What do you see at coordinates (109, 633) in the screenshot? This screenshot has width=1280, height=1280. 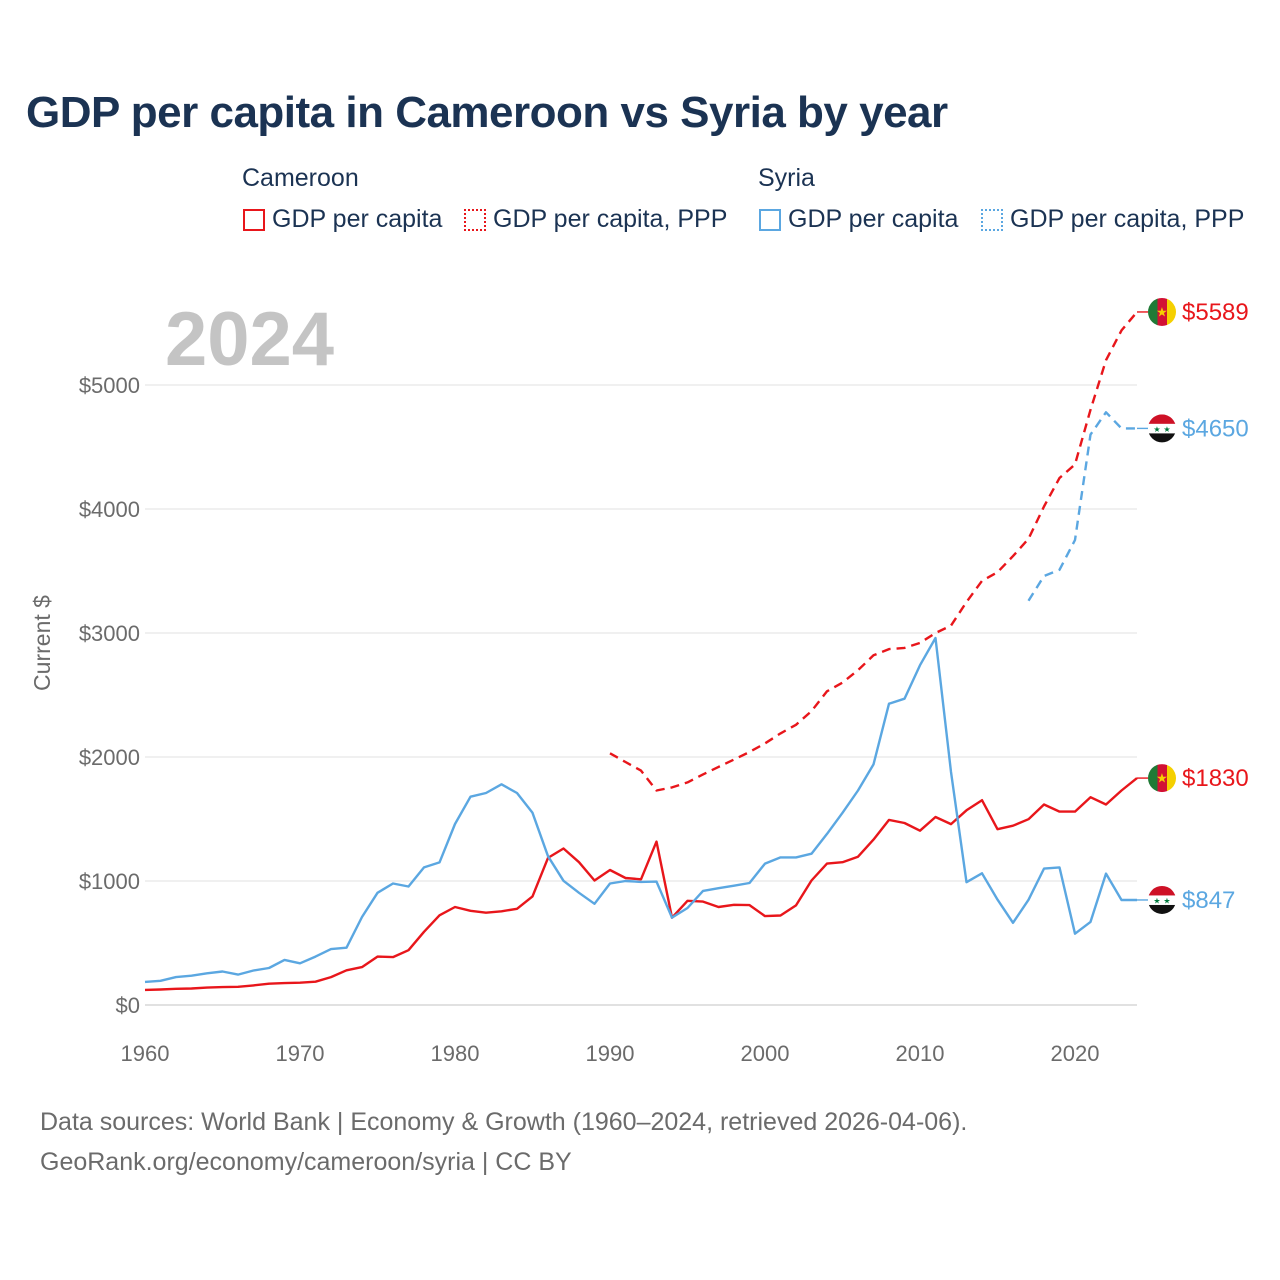 I see `y-tick-label: $3000` at bounding box center [109, 633].